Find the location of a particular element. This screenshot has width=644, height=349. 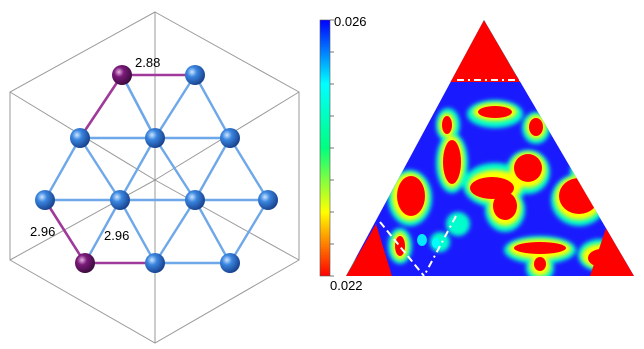

corner-right is located at coordinates (612, 252).